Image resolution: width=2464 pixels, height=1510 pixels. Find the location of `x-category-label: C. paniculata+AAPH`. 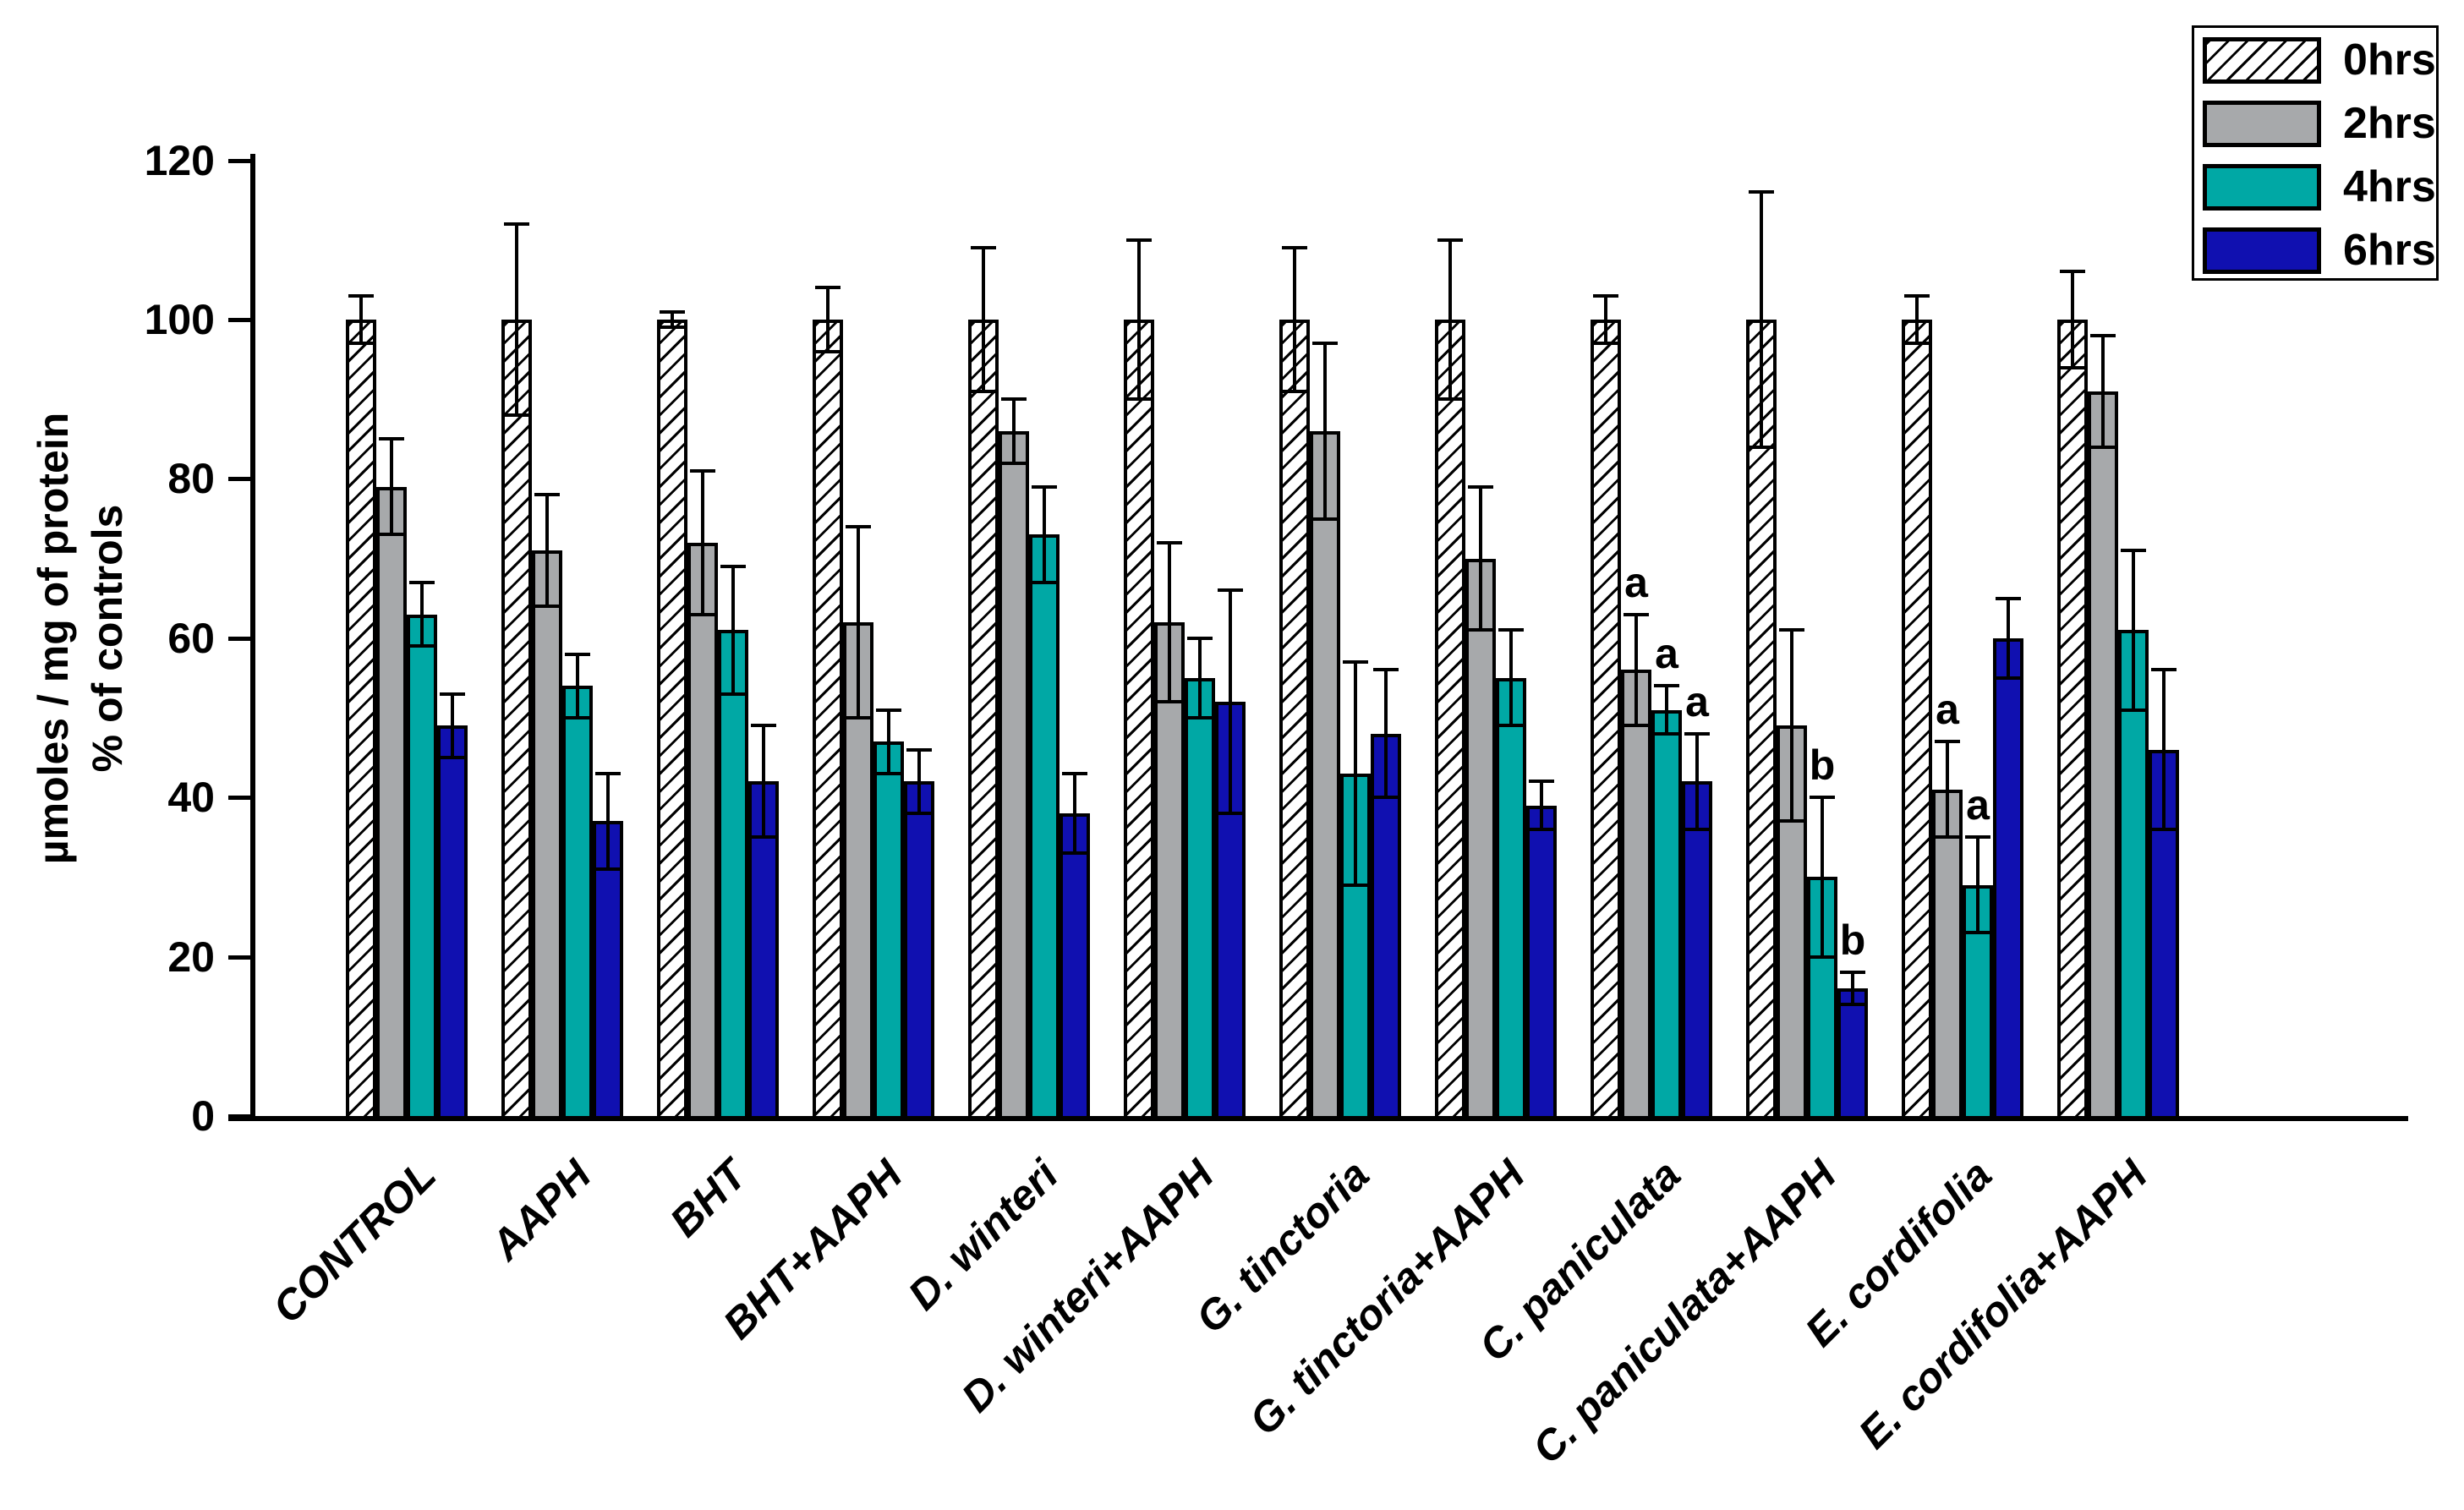

x-category-label: C. paniculata+AAPH is located at coordinates (1684, 1312).